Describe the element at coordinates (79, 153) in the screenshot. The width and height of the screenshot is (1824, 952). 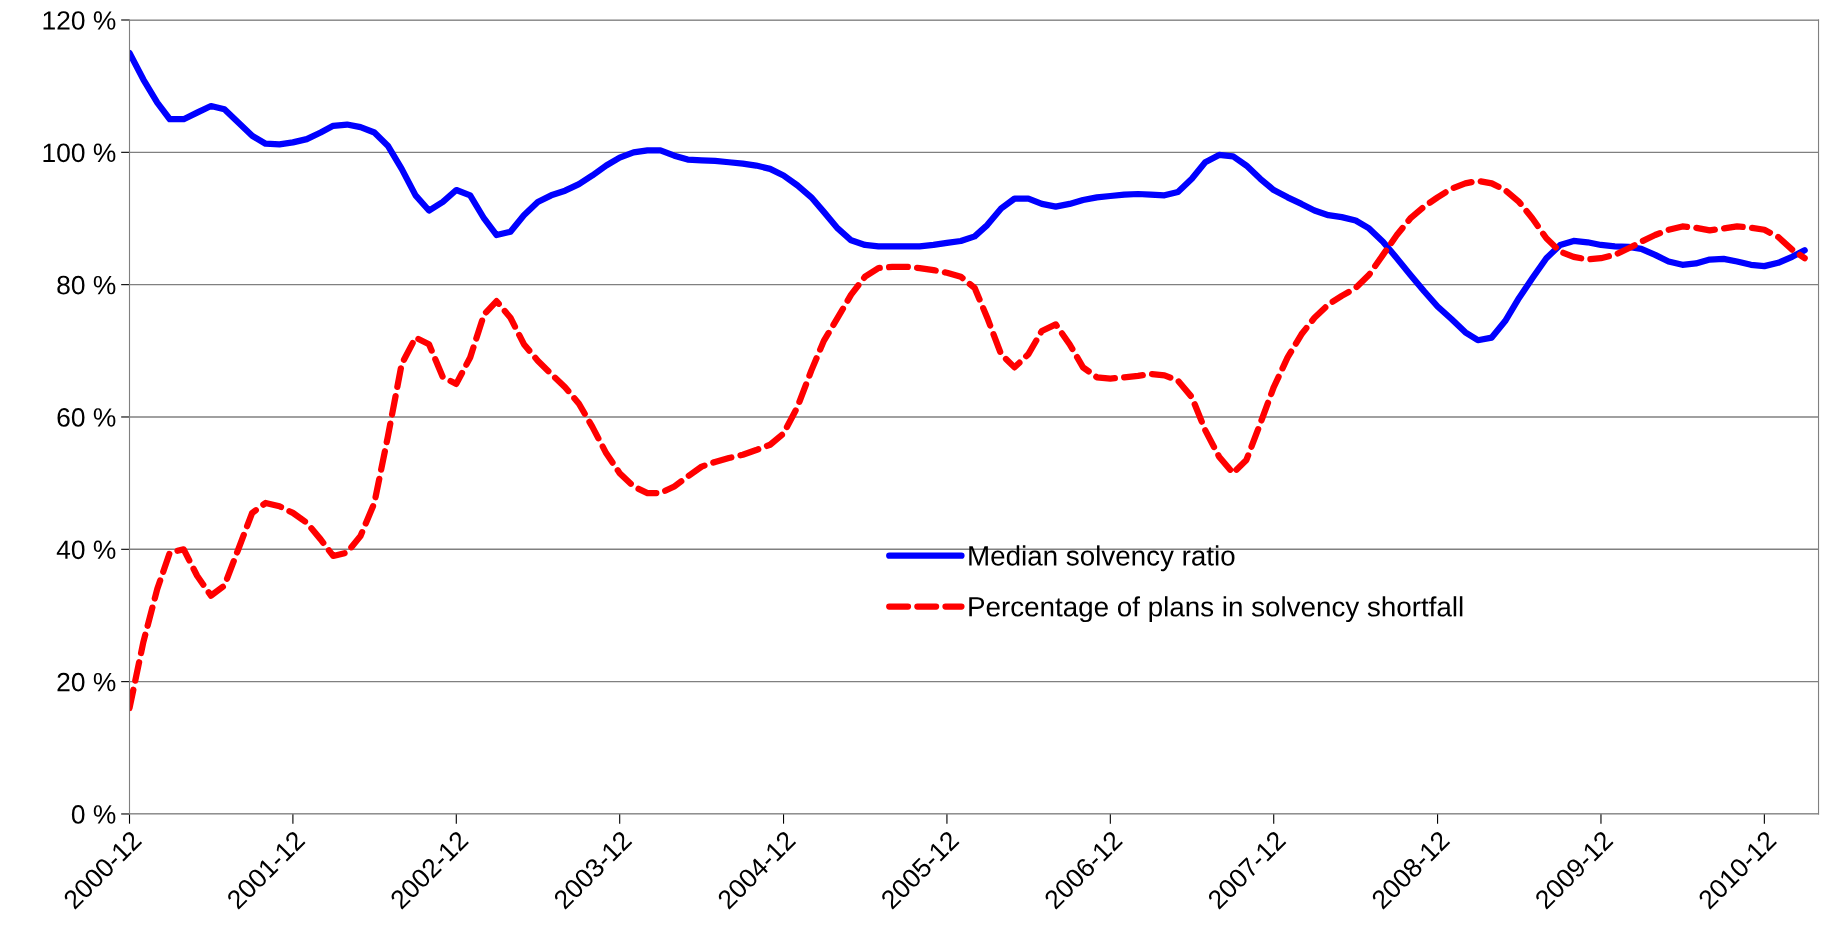
I see `y-tick-label: 100 %` at that location.